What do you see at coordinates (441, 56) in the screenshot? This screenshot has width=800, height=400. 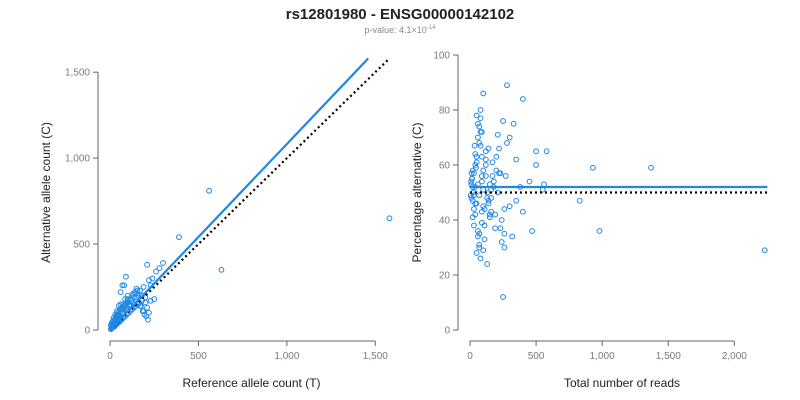 I see `y-tick-label: 100` at bounding box center [441, 56].